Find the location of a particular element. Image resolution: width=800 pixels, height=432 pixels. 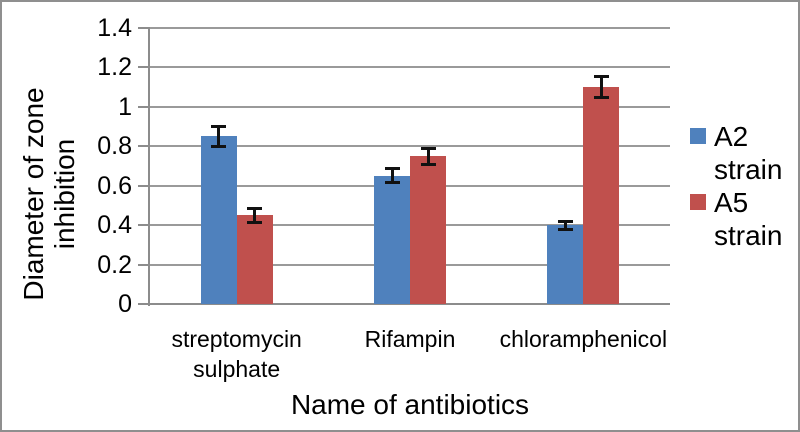

legend-item-a2-strain: A2 strain is located at coordinates (744, 153).